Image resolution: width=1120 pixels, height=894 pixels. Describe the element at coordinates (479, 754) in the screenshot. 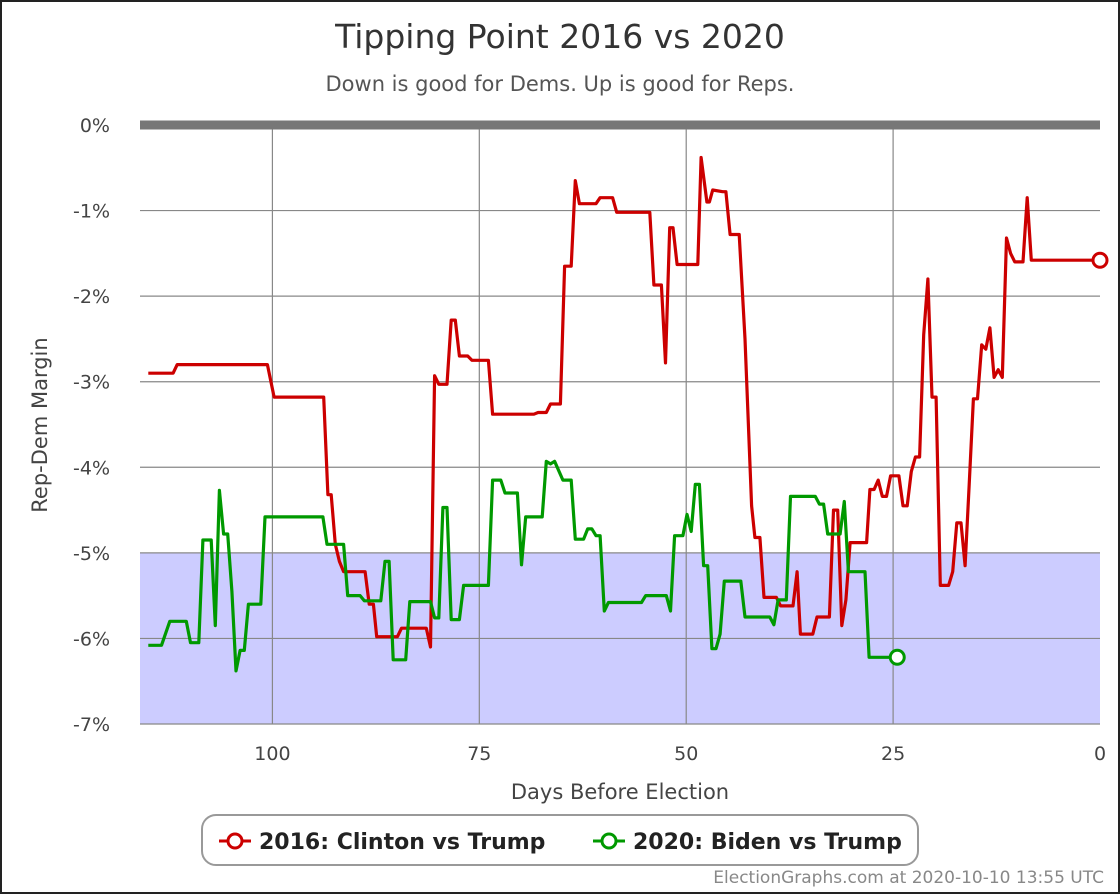

I see `x-tick-label: 75` at that location.